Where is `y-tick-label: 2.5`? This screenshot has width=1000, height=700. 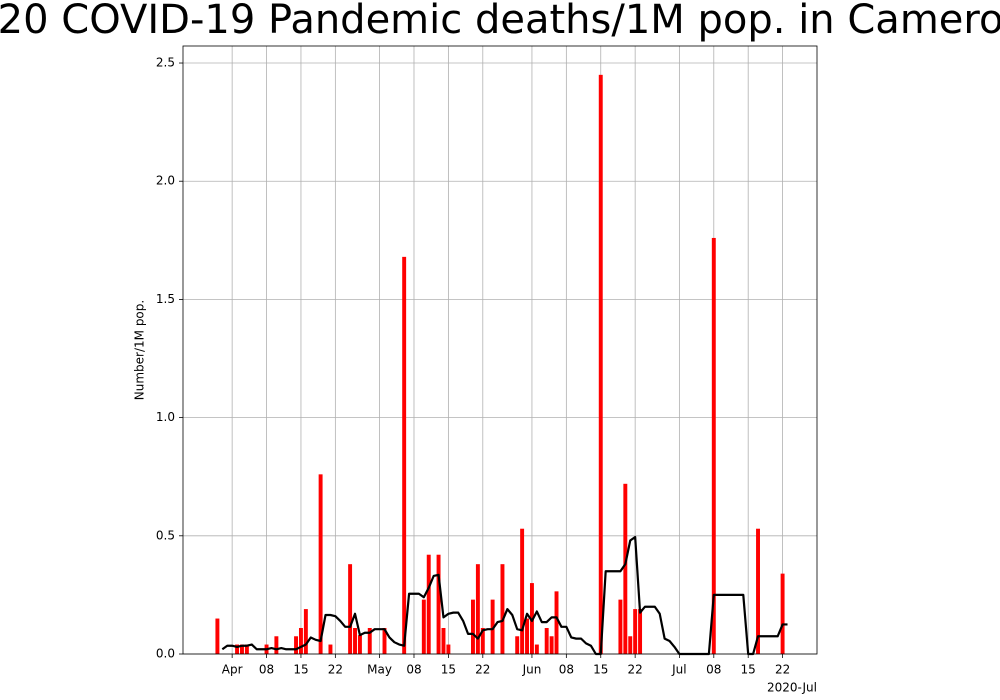
y-tick-label: 2.5 is located at coordinates (165, 63).